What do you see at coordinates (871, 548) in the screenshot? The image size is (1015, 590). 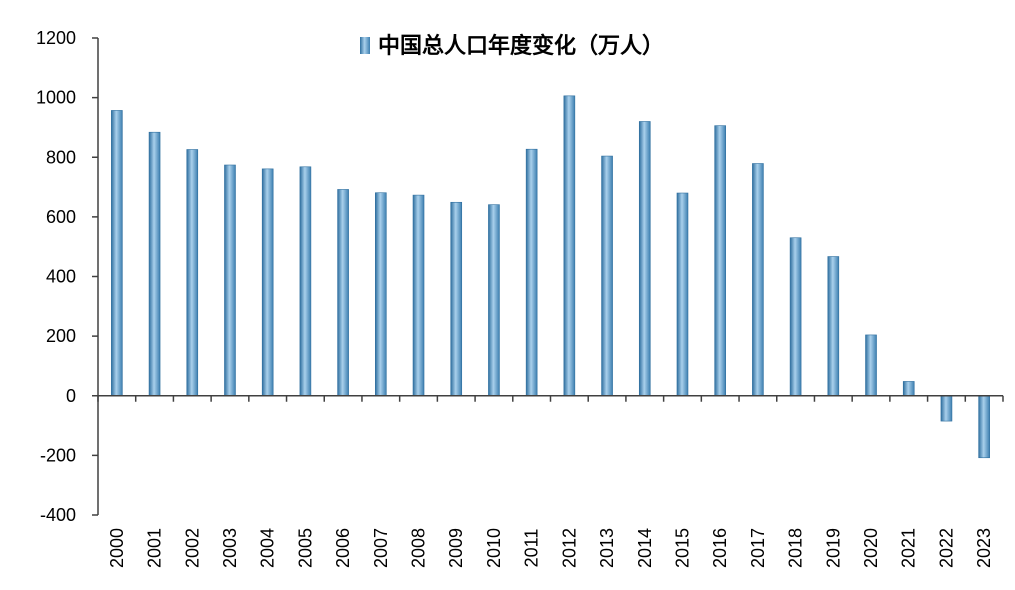 I see `x-tick-label: 2020` at bounding box center [871, 548].